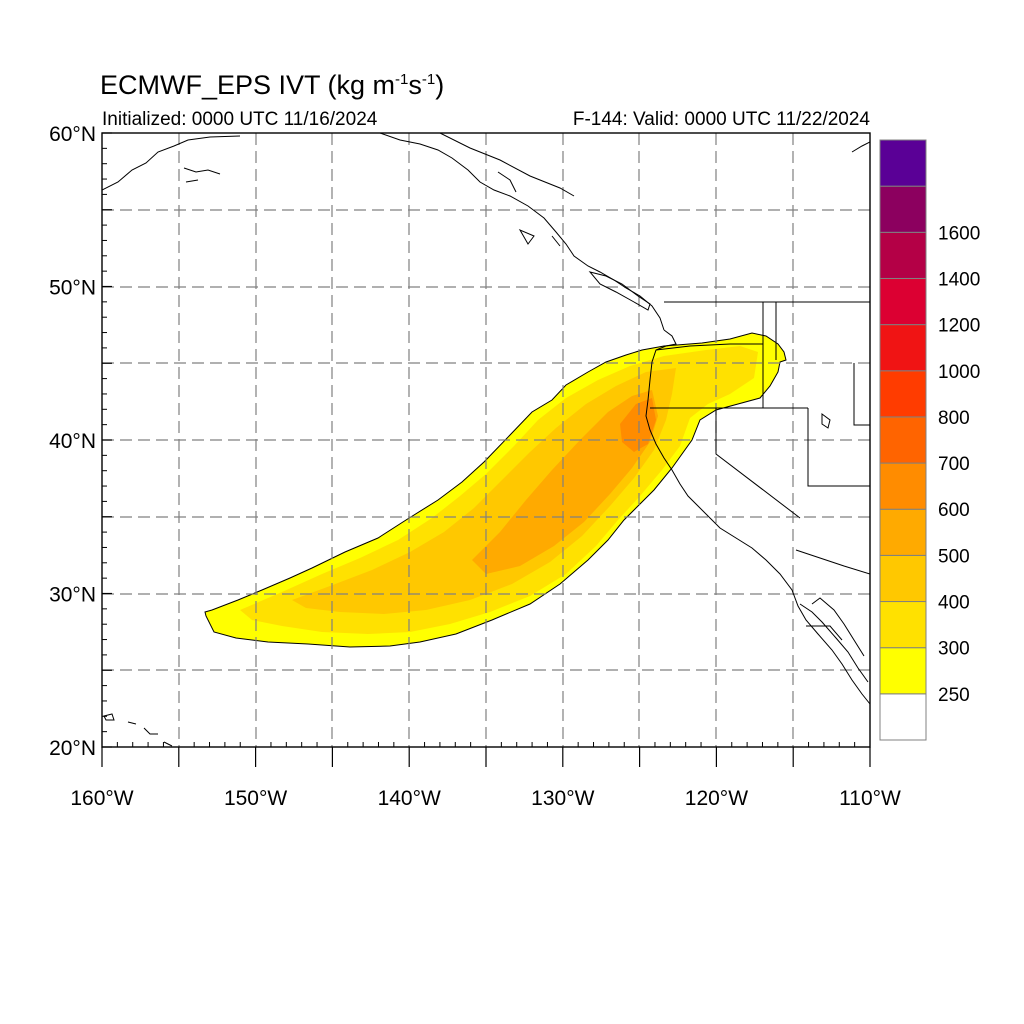 The height and width of the screenshot is (1024, 1024). I want to click on lon-tick-label: 140°W, so click(409, 798).